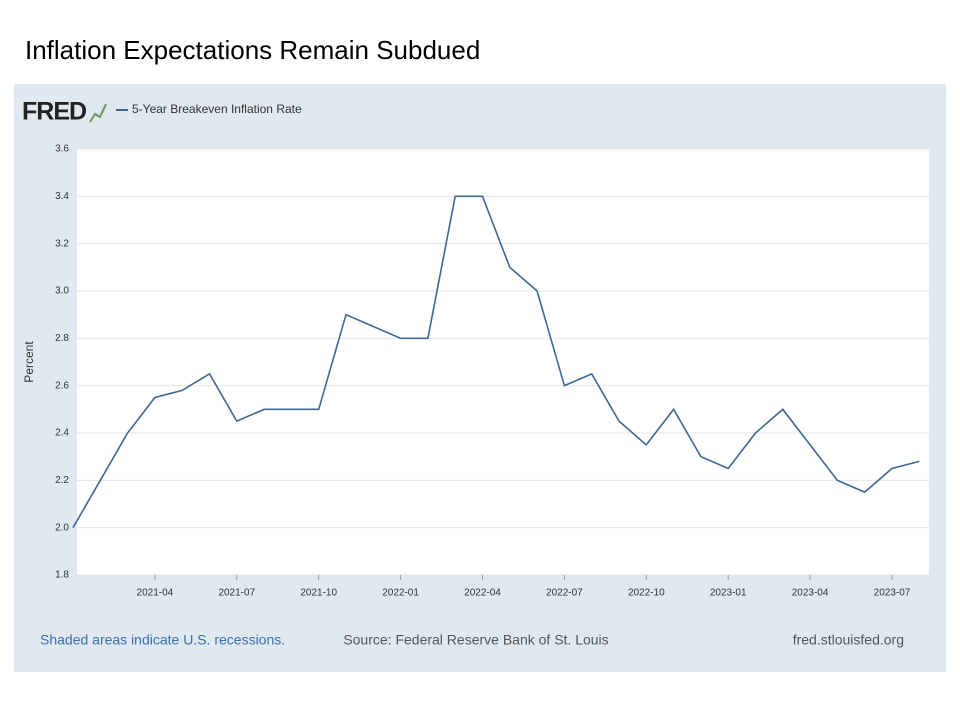  Describe the element at coordinates (62, 149) in the screenshot. I see `y-tick-label: 3.6` at that location.